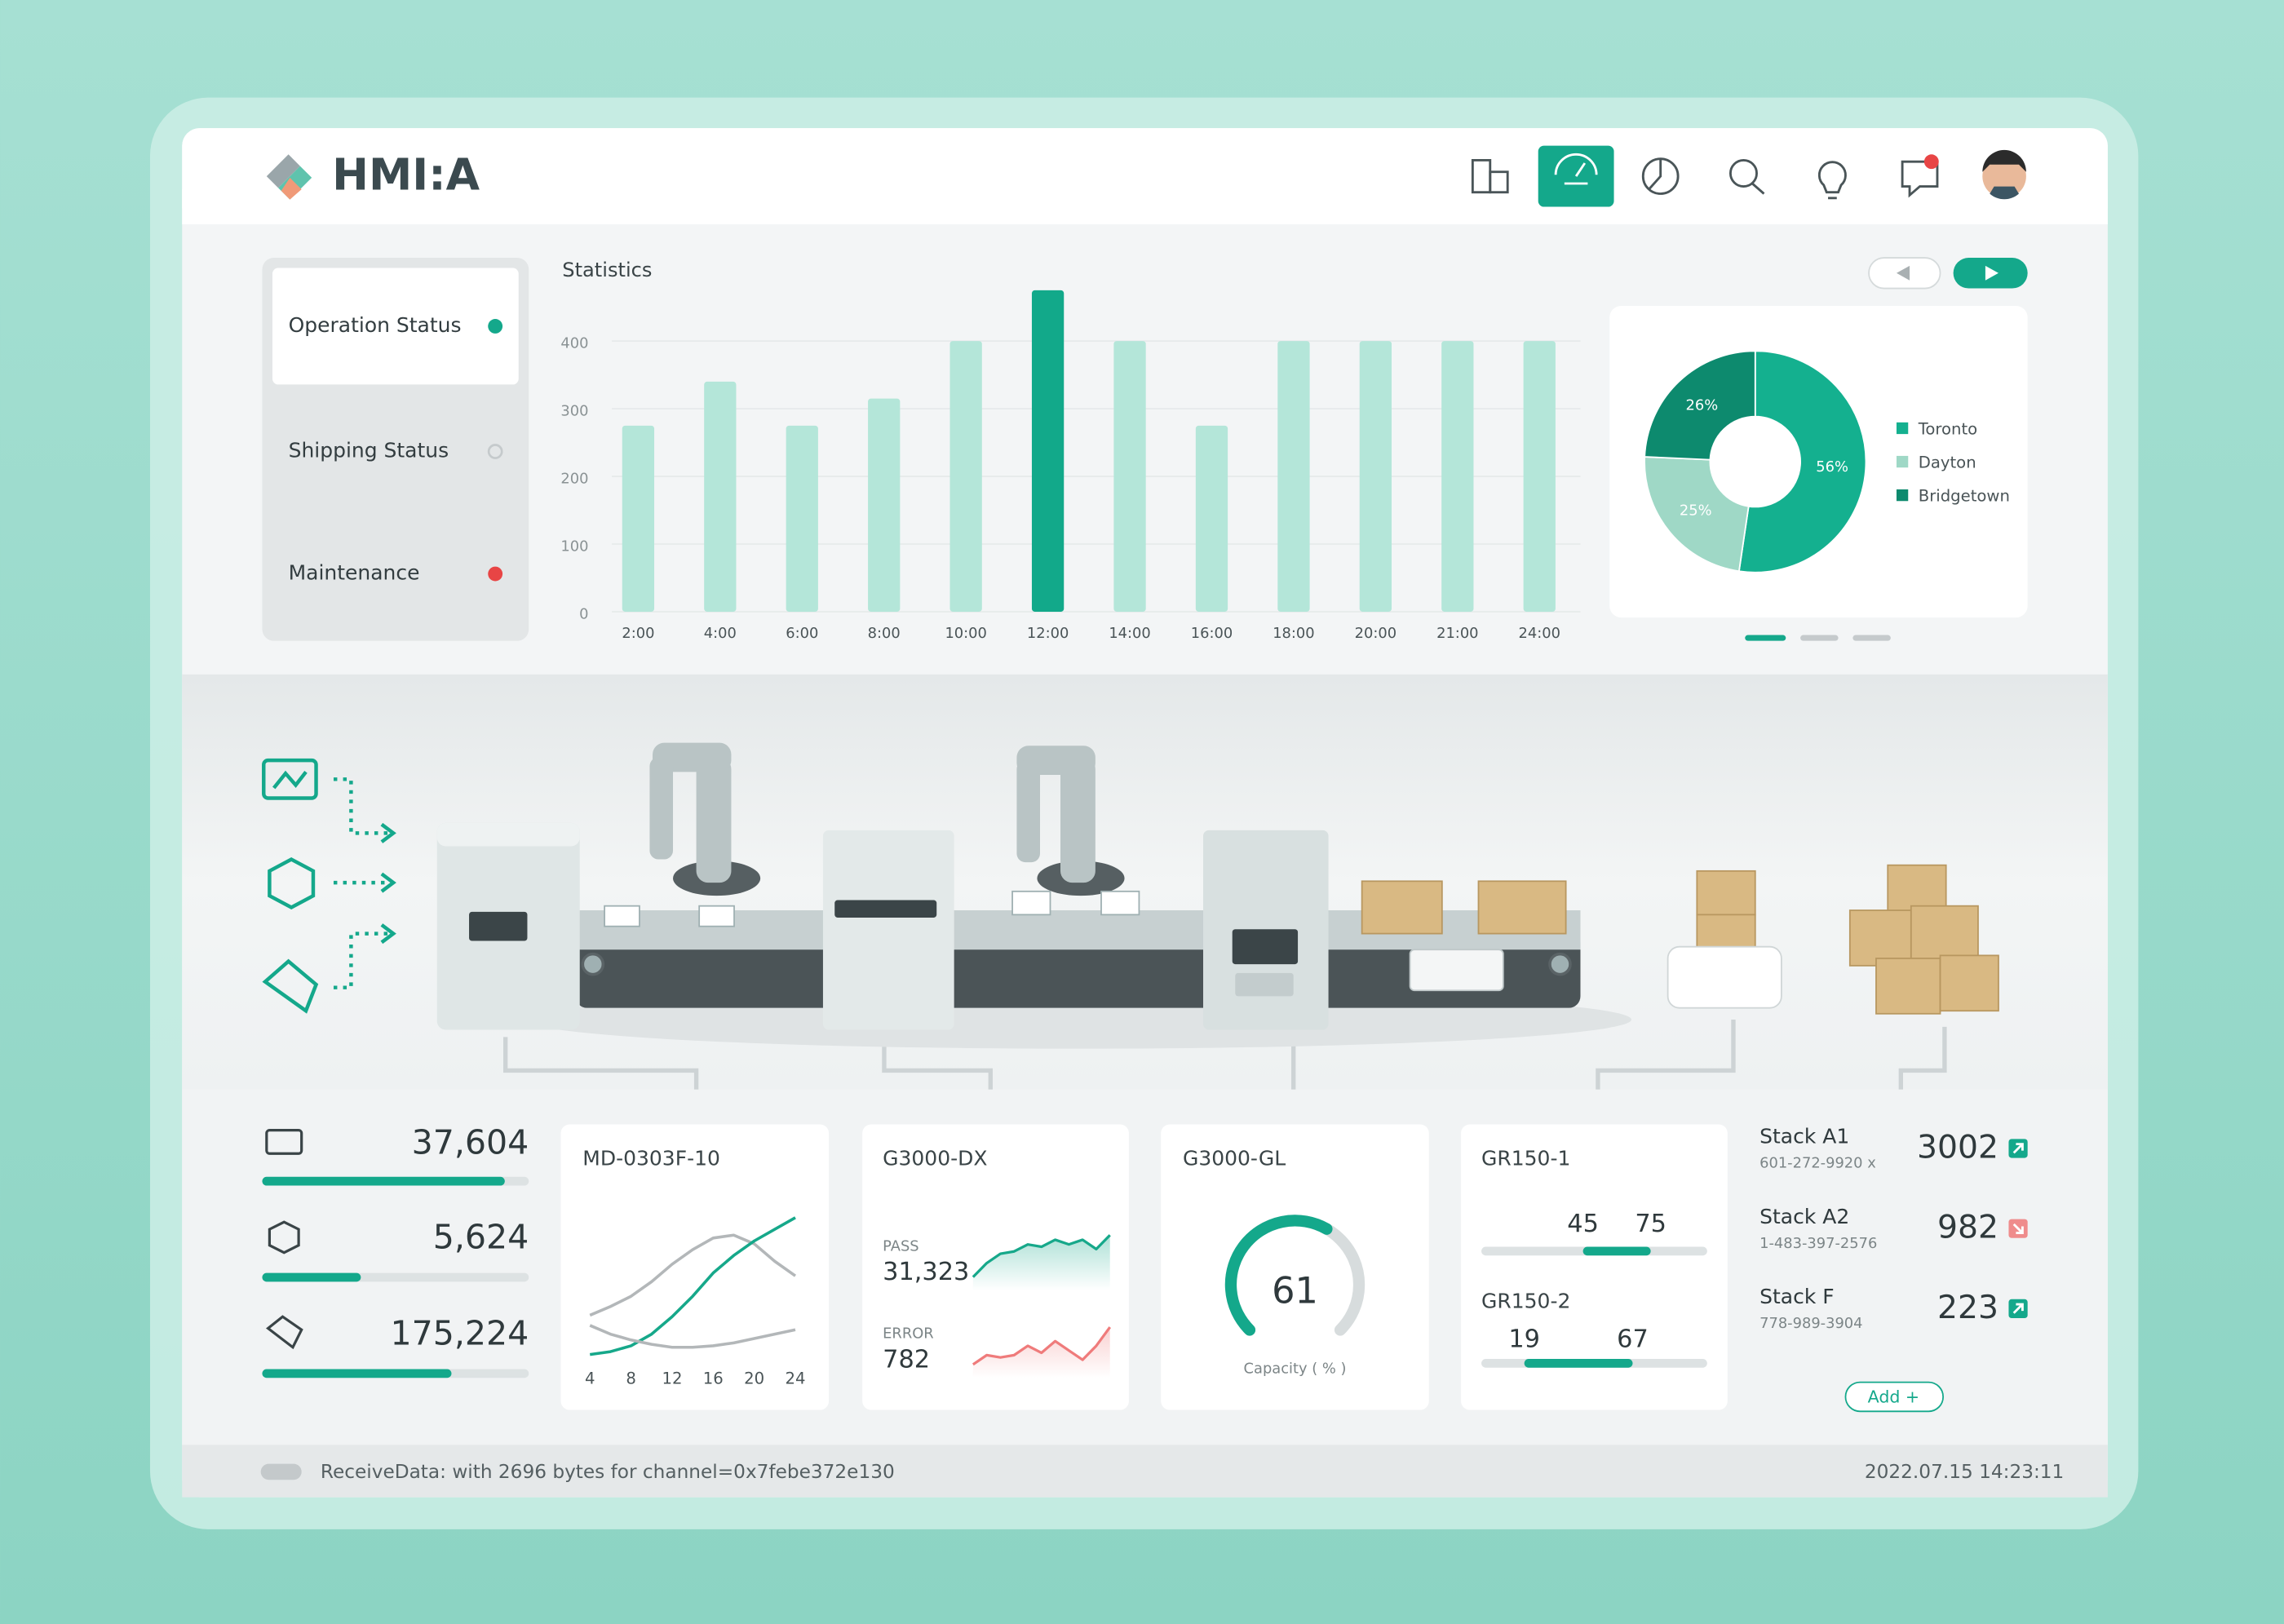  What do you see at coordinates (281, 1471) in the screenshot?
I see `status-toggle` at bounding box center [281, 1471].